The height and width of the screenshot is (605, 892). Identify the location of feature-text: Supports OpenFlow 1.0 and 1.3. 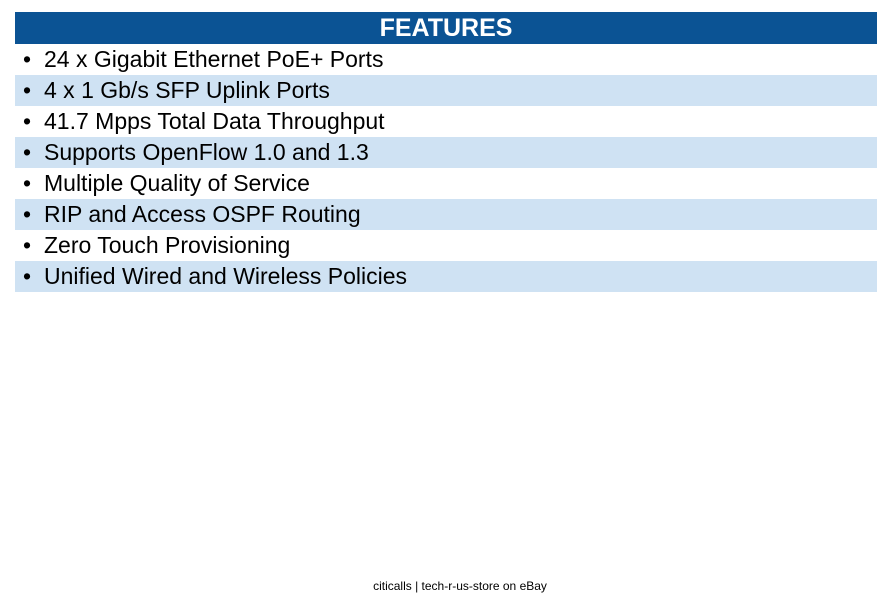
(206, 152).